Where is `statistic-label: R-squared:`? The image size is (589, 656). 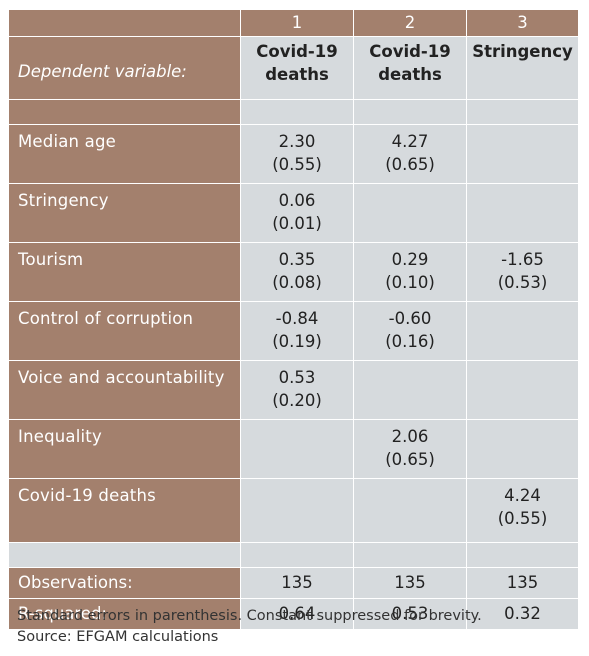
statistic-label: R-squared: is located at coordinates (124, 614).